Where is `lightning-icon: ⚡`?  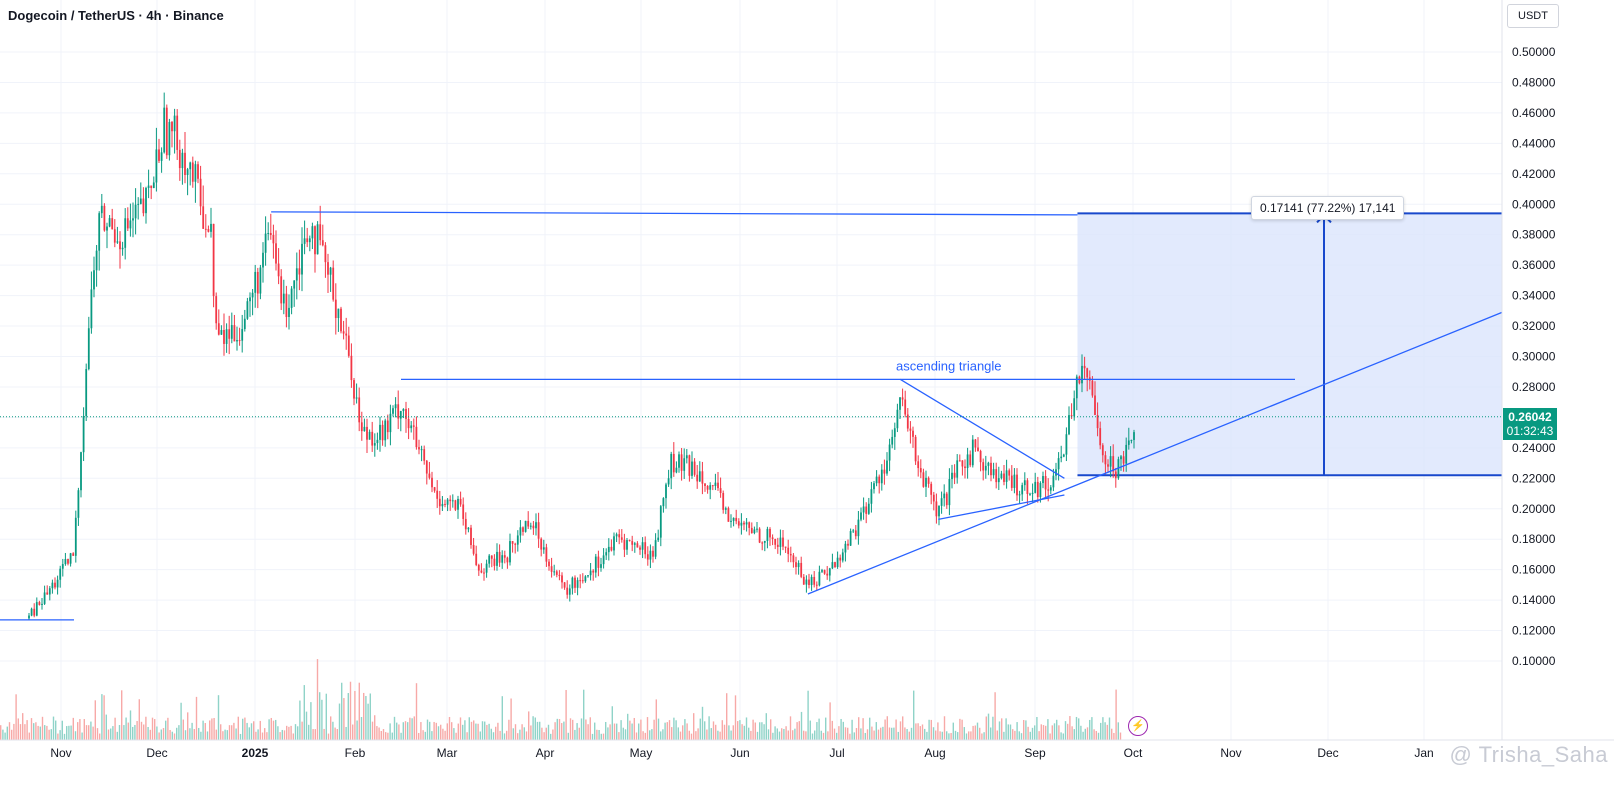
lightning-icon: ⚡ is located at coordinates (1138, 726).